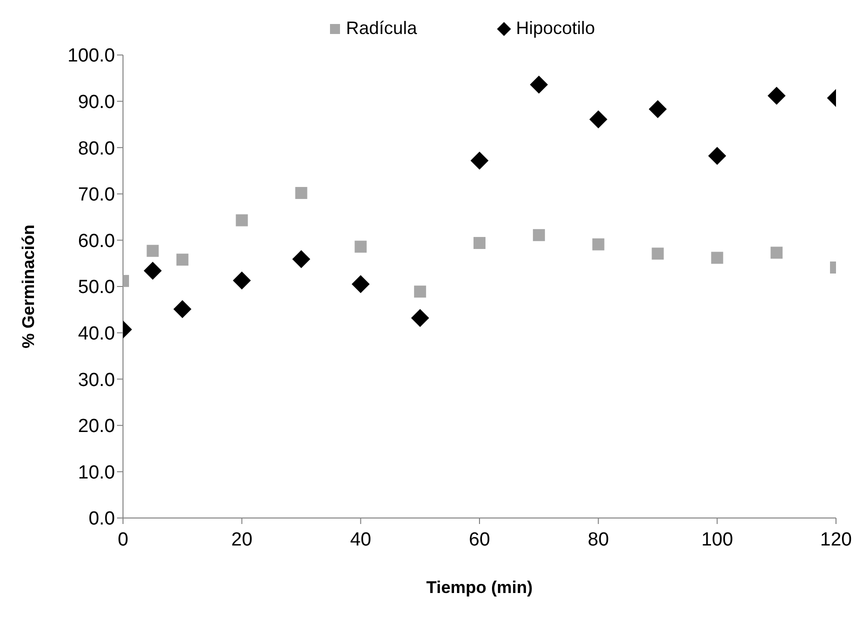 This screenshot has width=865, height=630. What do you see at coordinates (96, 241) in the screenshot?
I see `y-tick-label: 60.0` at bounding box center [96, 241].